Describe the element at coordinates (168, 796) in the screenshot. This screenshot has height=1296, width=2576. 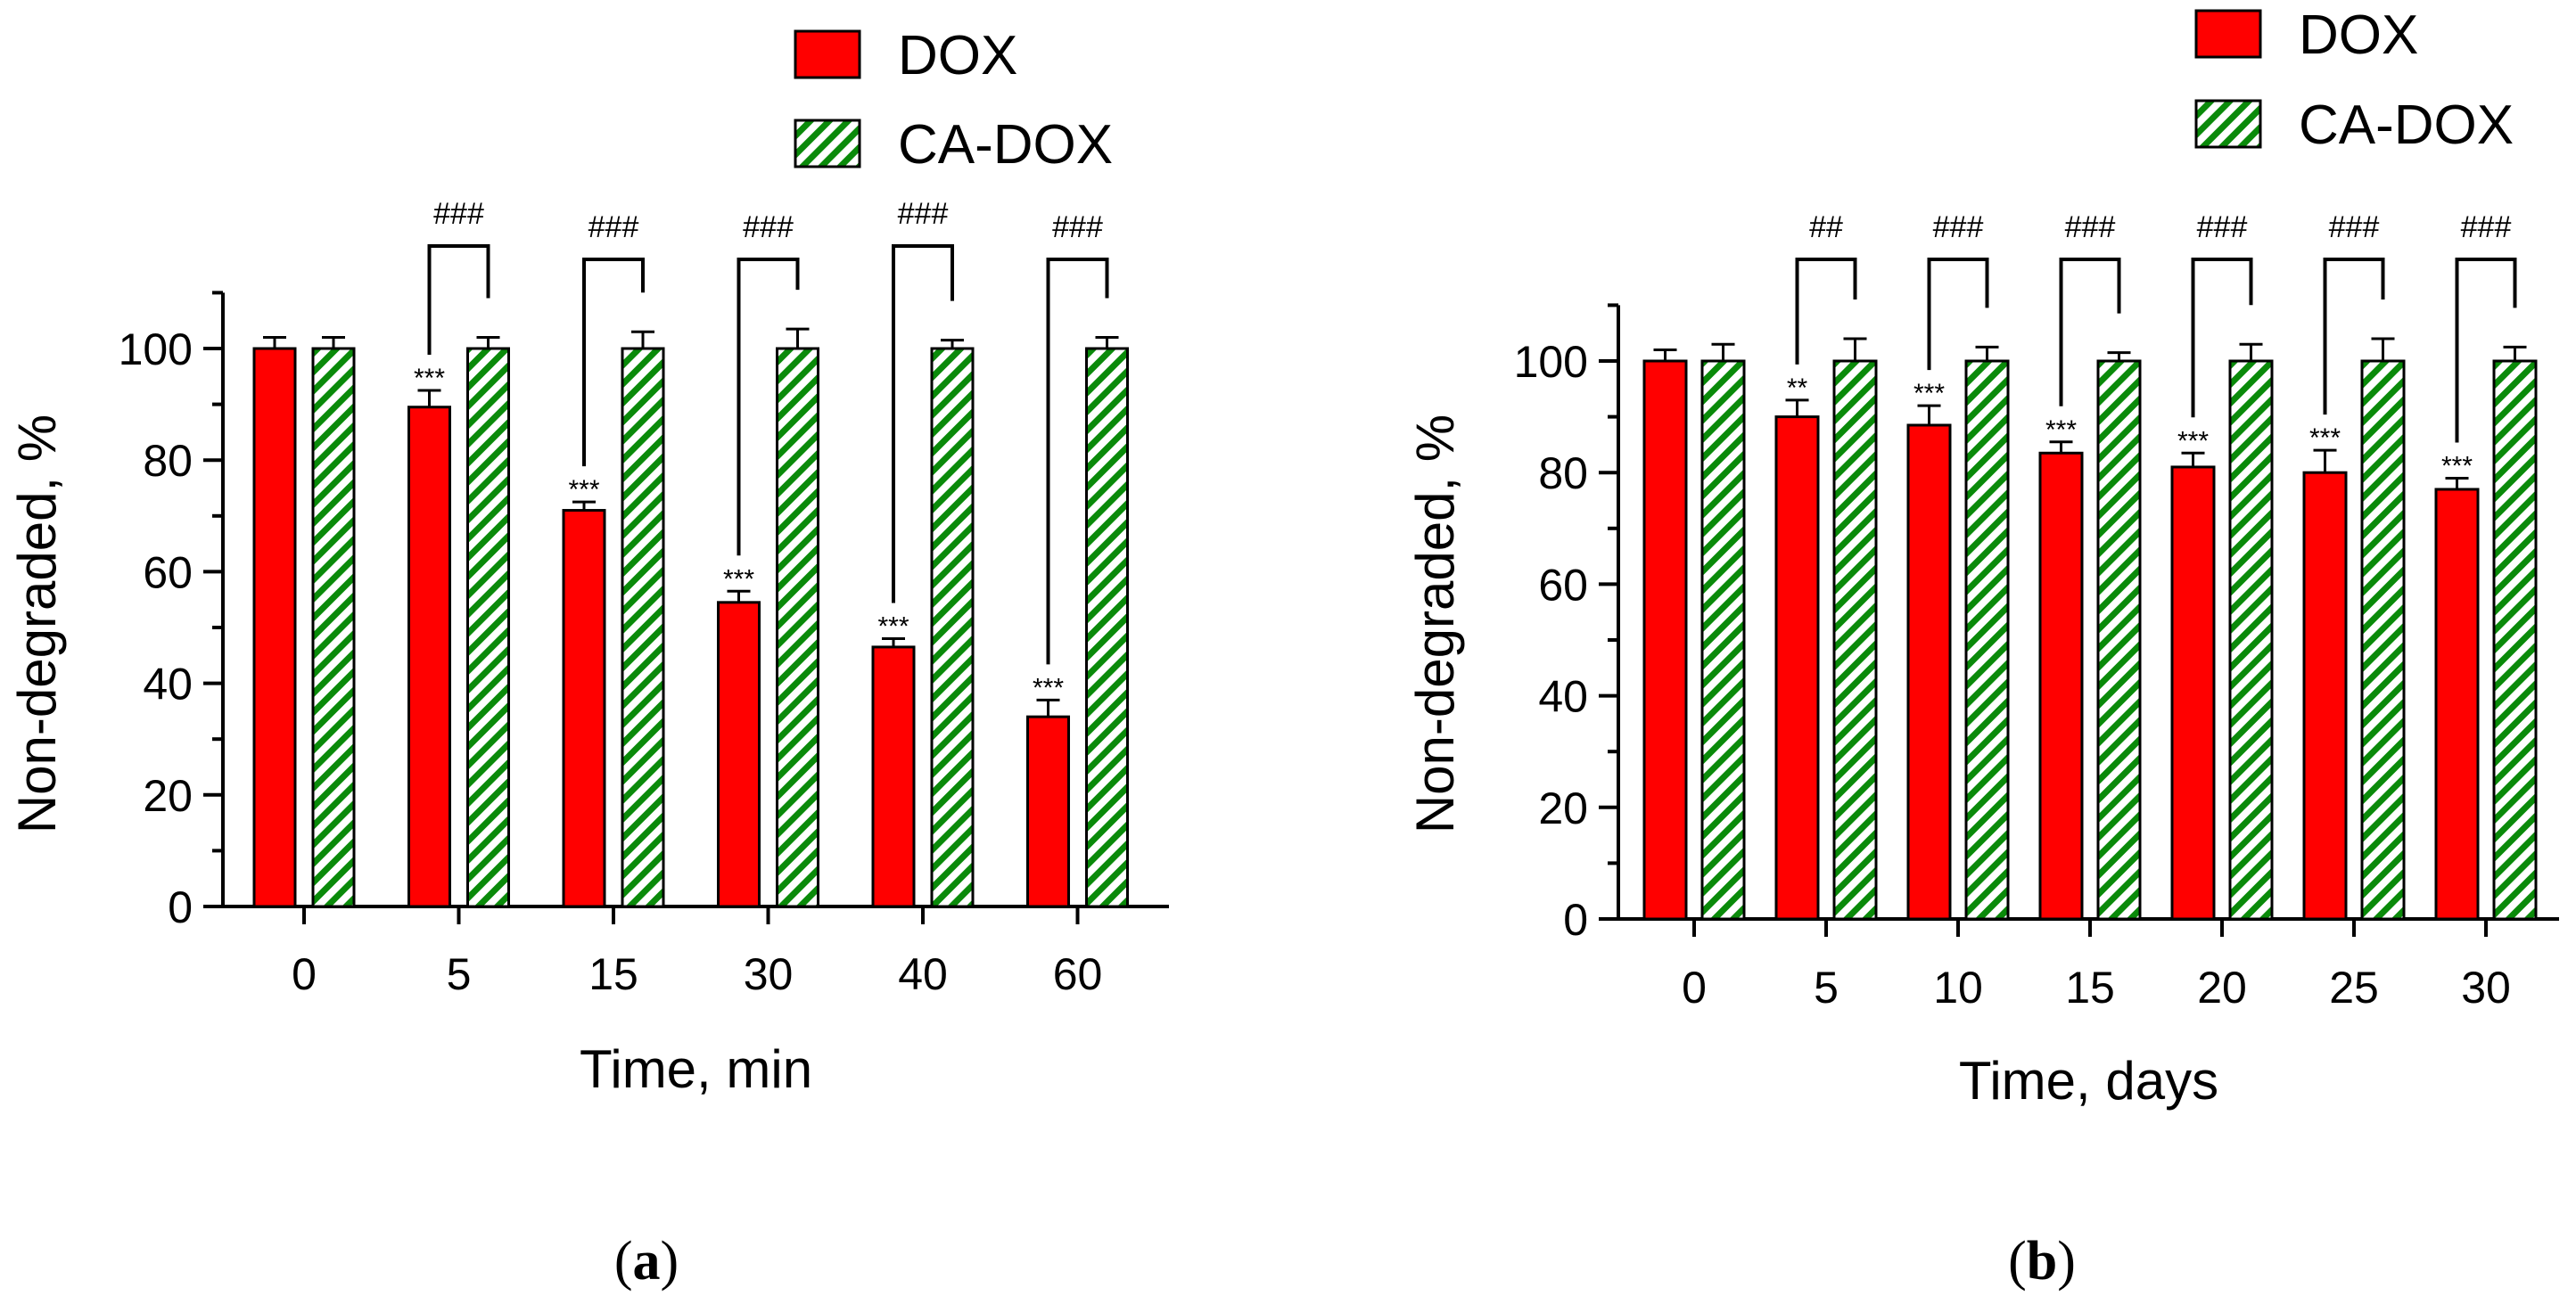
I see `panel-a-y-tick-label: 20` at that location.